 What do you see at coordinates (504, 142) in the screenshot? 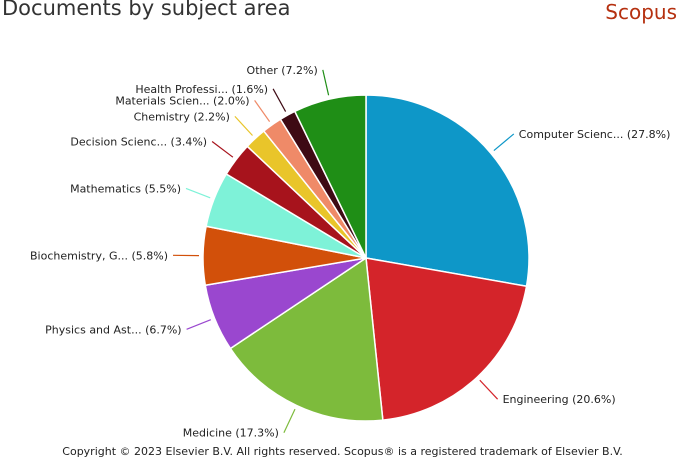
I see `leader-line-computer-scienc` at bounding box center [504, 142].